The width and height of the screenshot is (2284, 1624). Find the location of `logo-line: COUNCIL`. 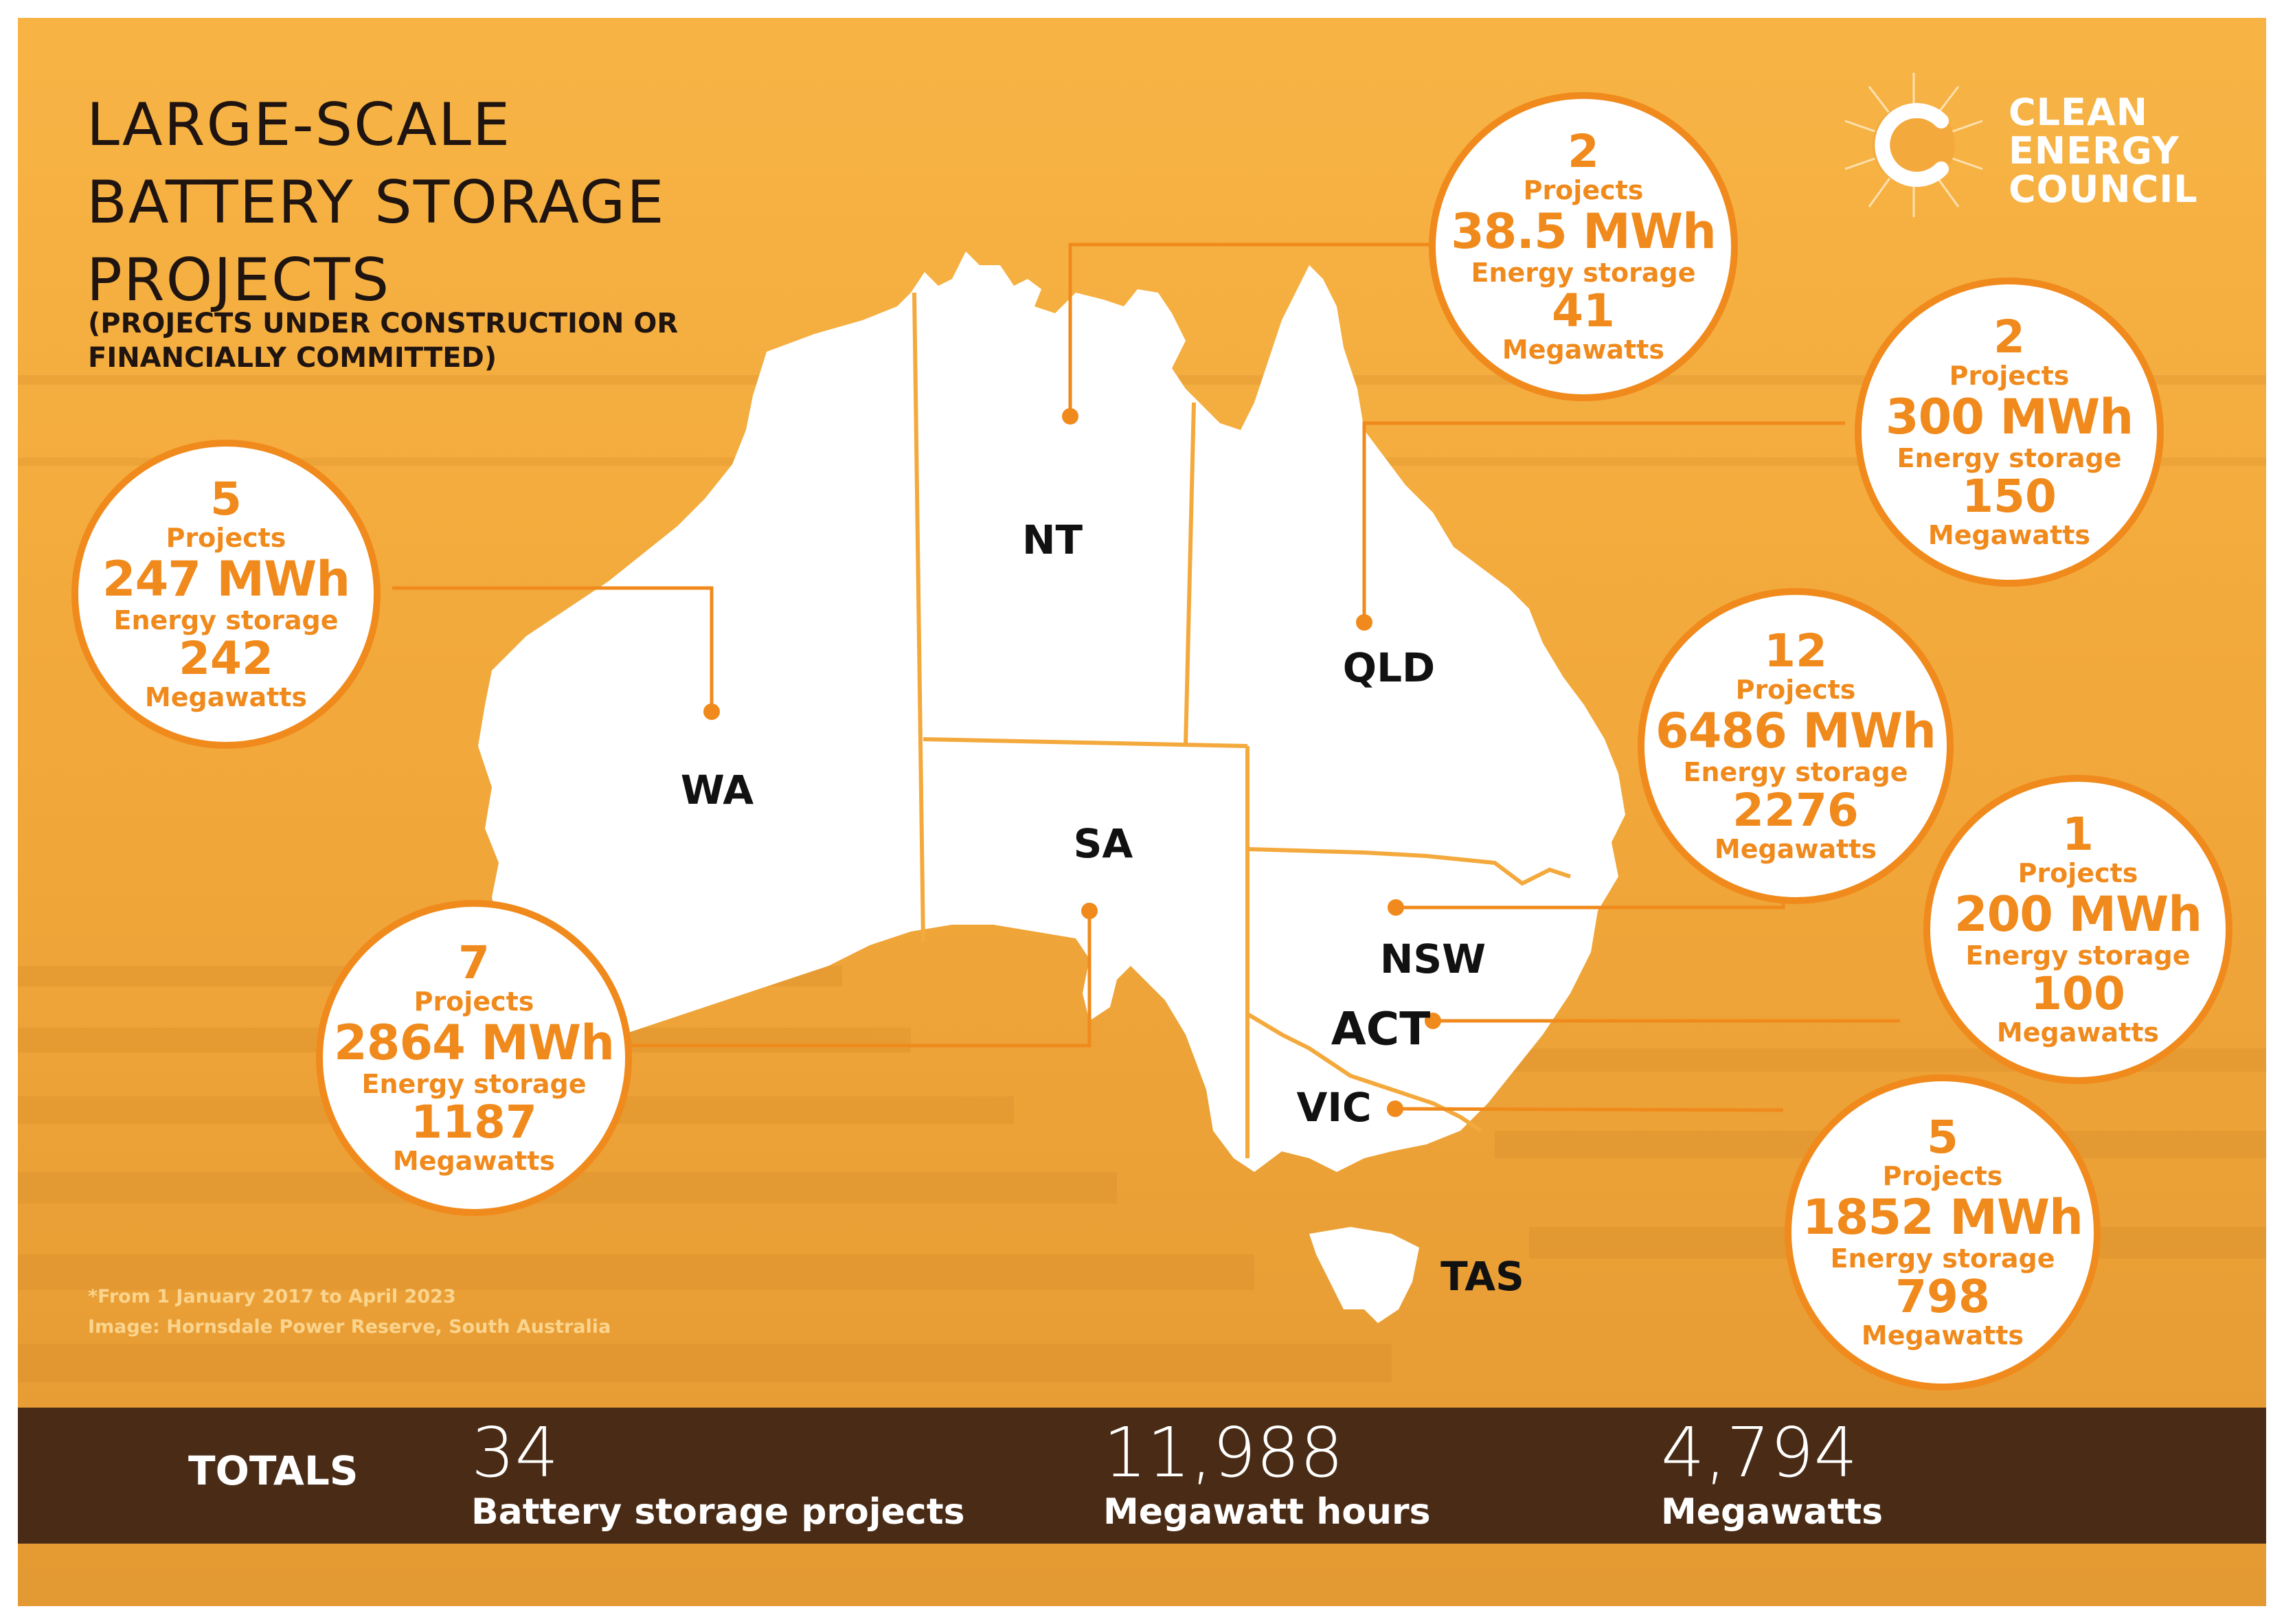

logo-line: COUNCIL is located at coordinates (2103, 189).